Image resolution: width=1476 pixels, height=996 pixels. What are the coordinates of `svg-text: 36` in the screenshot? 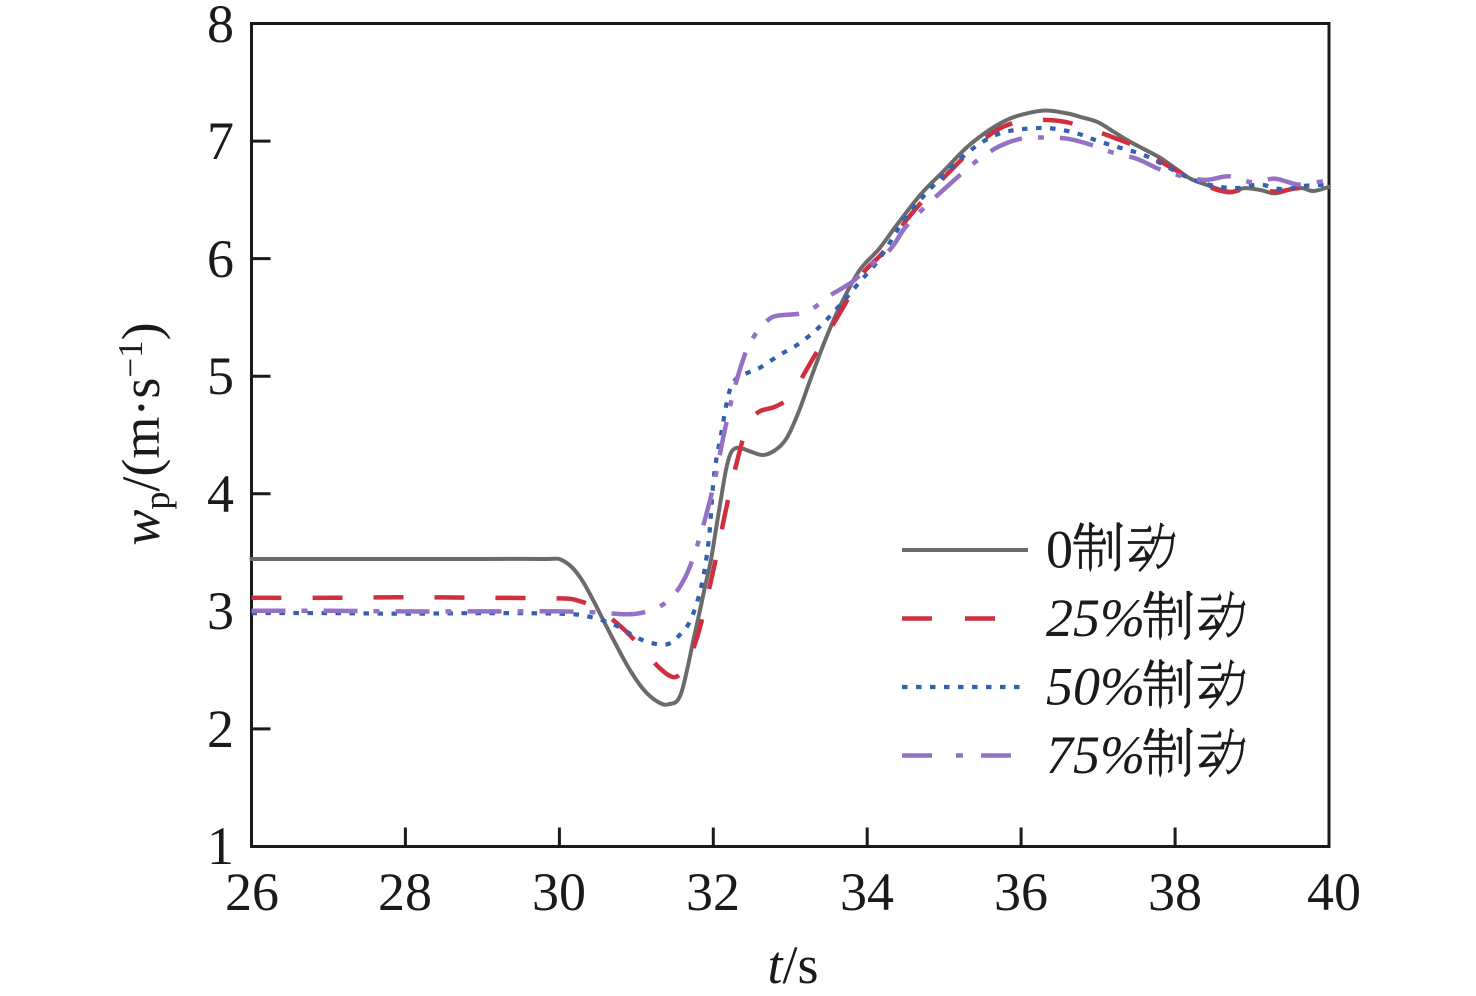 It's located at (1021, 892).